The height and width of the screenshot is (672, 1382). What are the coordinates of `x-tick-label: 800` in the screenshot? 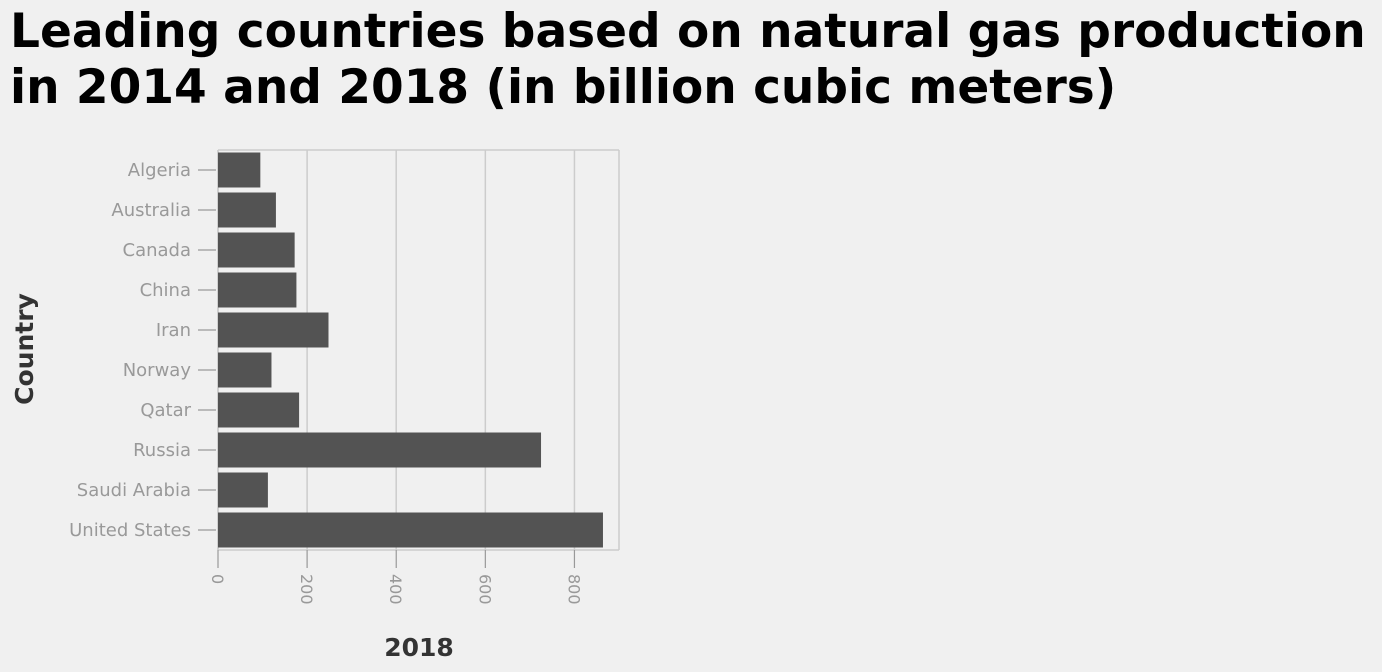 It's located at (573, 589).